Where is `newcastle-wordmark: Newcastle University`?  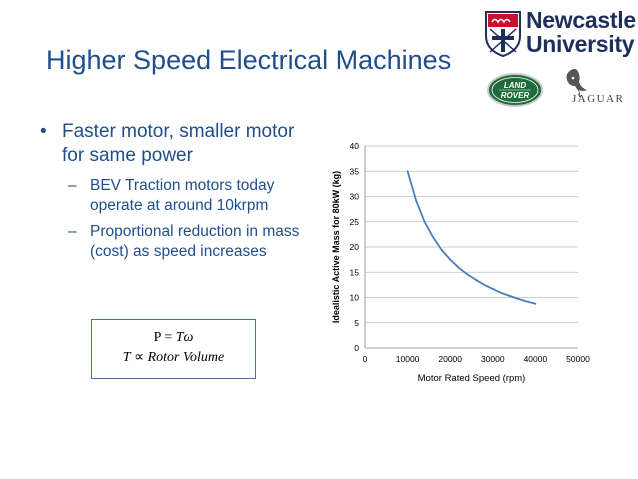 newcastle-wordmark: Newcastle University is located at coordinates (581, 32).